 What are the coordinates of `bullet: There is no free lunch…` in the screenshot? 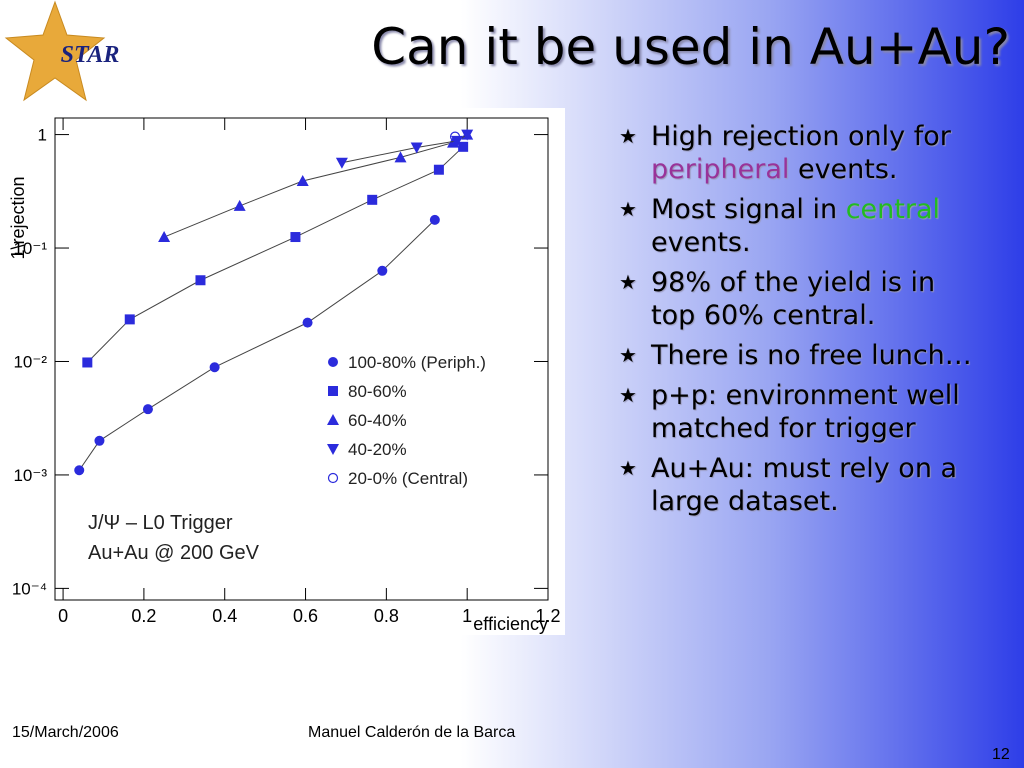 It's located at (800, 355).